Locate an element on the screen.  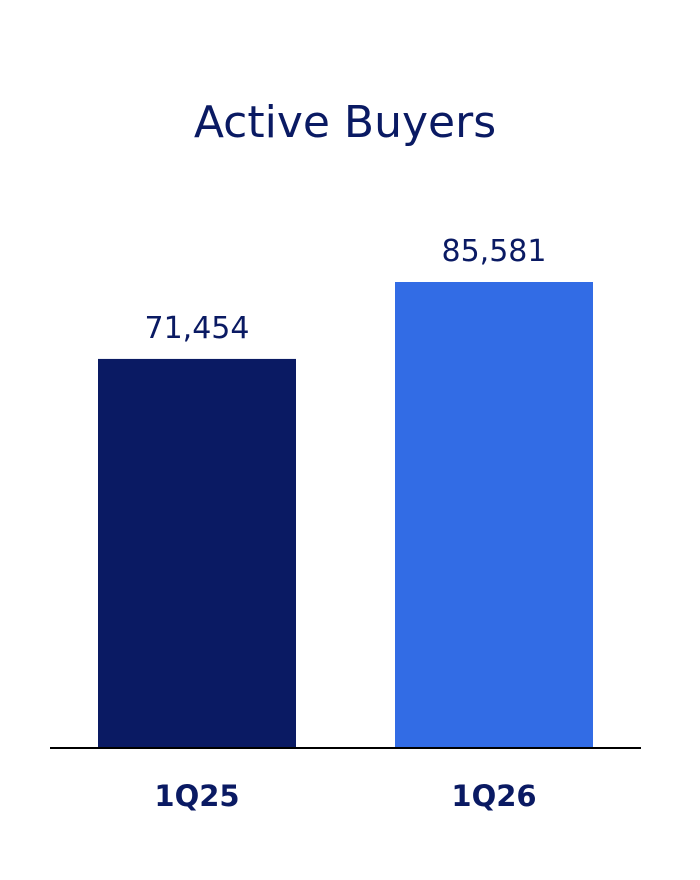
category-label-1q25: 1Q25 is located at coordinates (196, 796).